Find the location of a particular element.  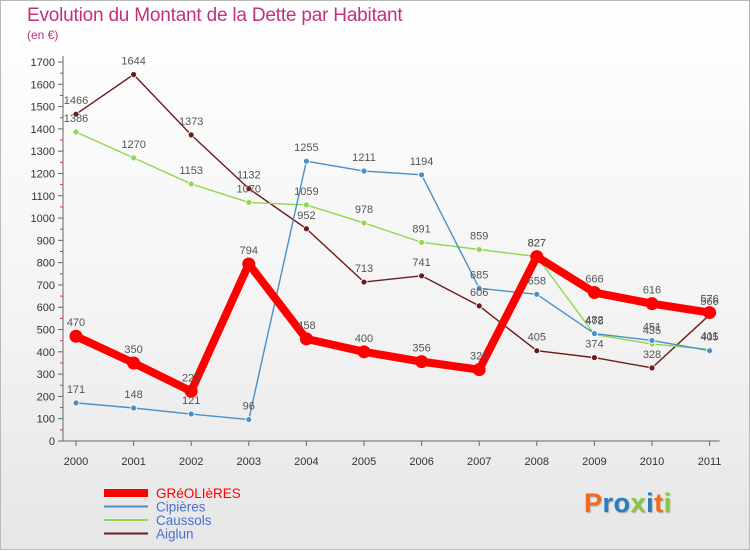

x-tick-label: 2010 is located at coordinates (652, 462).